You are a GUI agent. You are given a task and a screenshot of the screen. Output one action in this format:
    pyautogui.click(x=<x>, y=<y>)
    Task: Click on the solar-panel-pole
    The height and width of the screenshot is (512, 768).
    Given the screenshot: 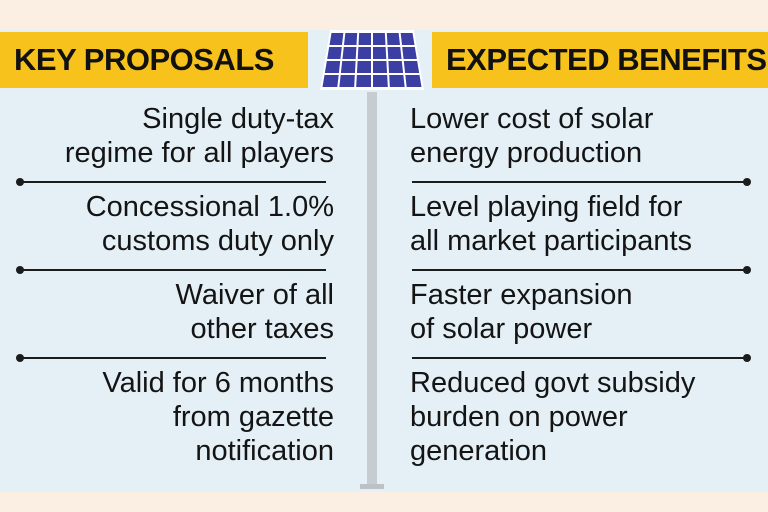 What is the action you would take?
    pyautogui.click(x=372, y=289)
    